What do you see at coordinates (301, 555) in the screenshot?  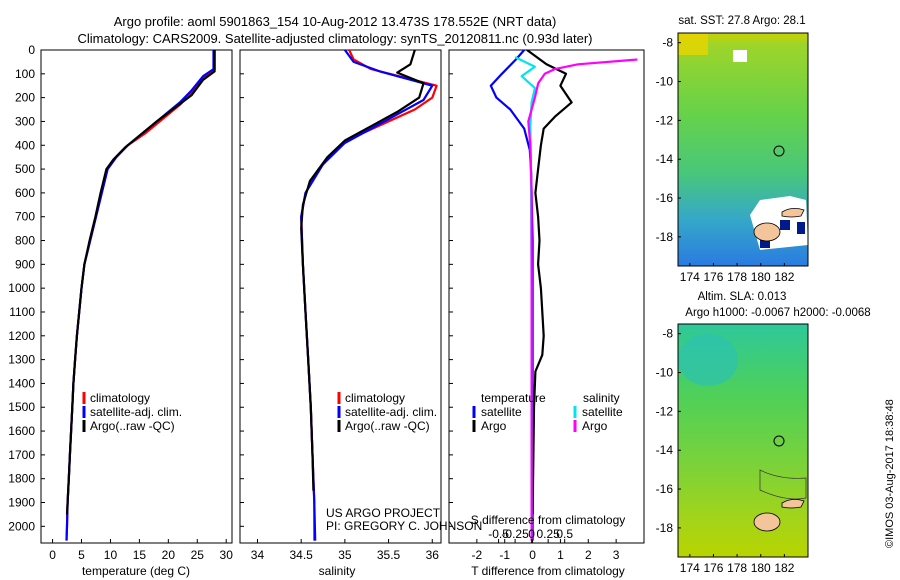 I see `x-tick-label: 34.5` at bounding box center [301, 555].